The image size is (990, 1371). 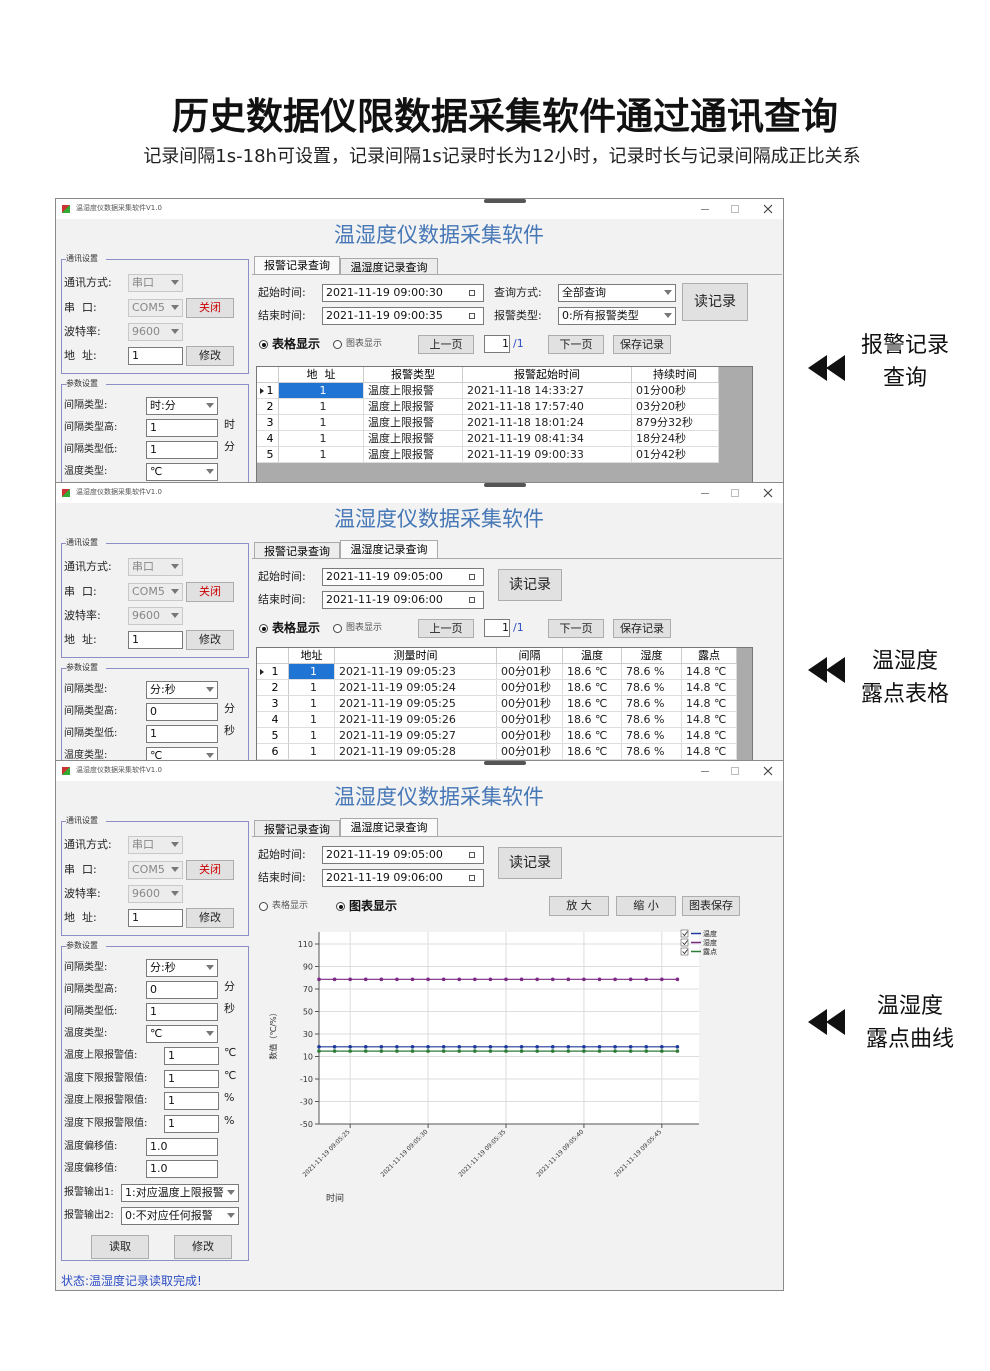 I want to click on table-cell: 2021-11-19 09:05:25, so click(x=416, y=704).